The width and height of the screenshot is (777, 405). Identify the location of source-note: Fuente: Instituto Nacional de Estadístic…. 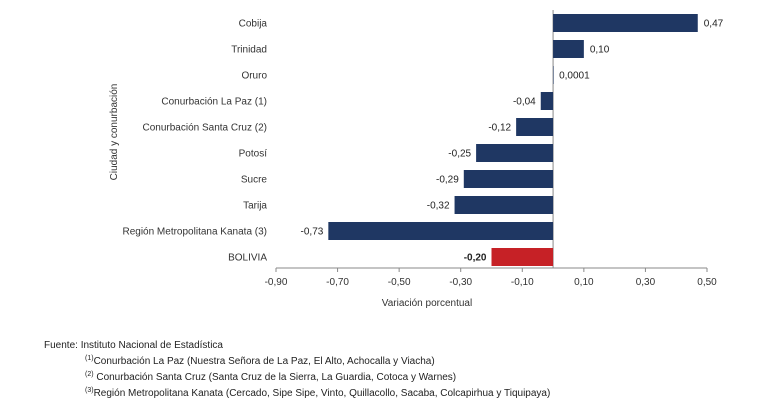
(133, 345).